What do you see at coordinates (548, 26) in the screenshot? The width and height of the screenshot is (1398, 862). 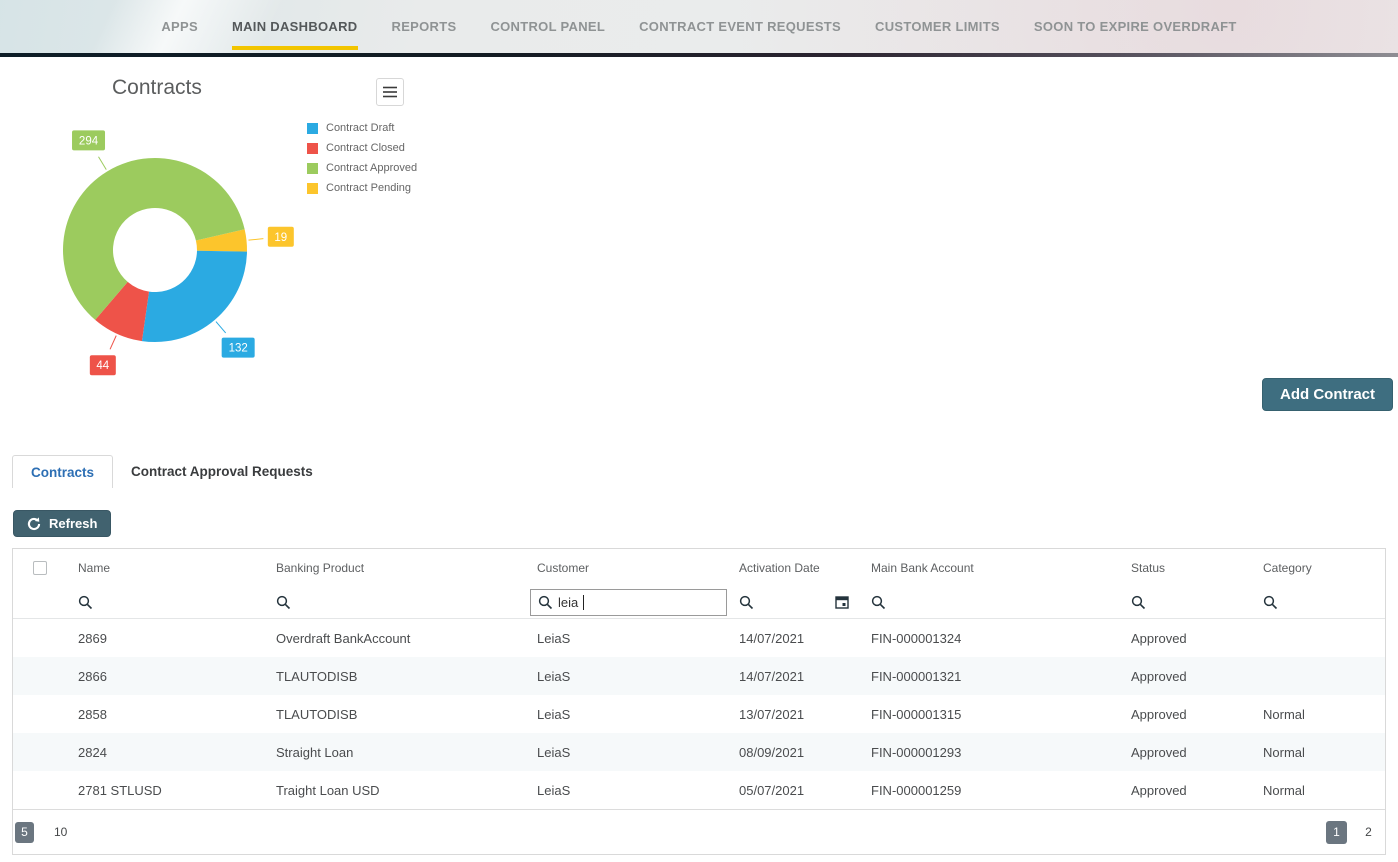 I see `nav-item-control-panel: CONTROL PANEL` at bounding box center [548, 26].